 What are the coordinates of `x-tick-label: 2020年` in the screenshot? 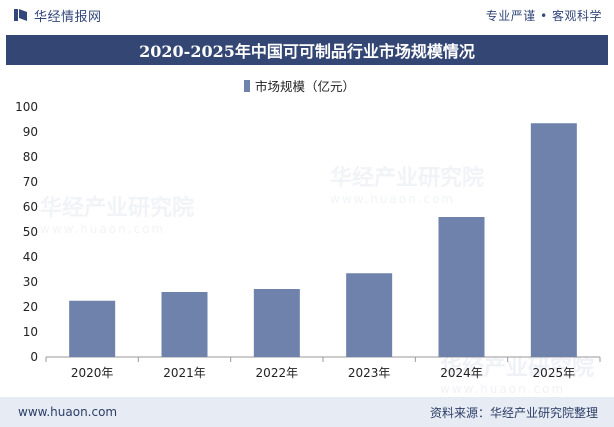 It's located at (92, 373).